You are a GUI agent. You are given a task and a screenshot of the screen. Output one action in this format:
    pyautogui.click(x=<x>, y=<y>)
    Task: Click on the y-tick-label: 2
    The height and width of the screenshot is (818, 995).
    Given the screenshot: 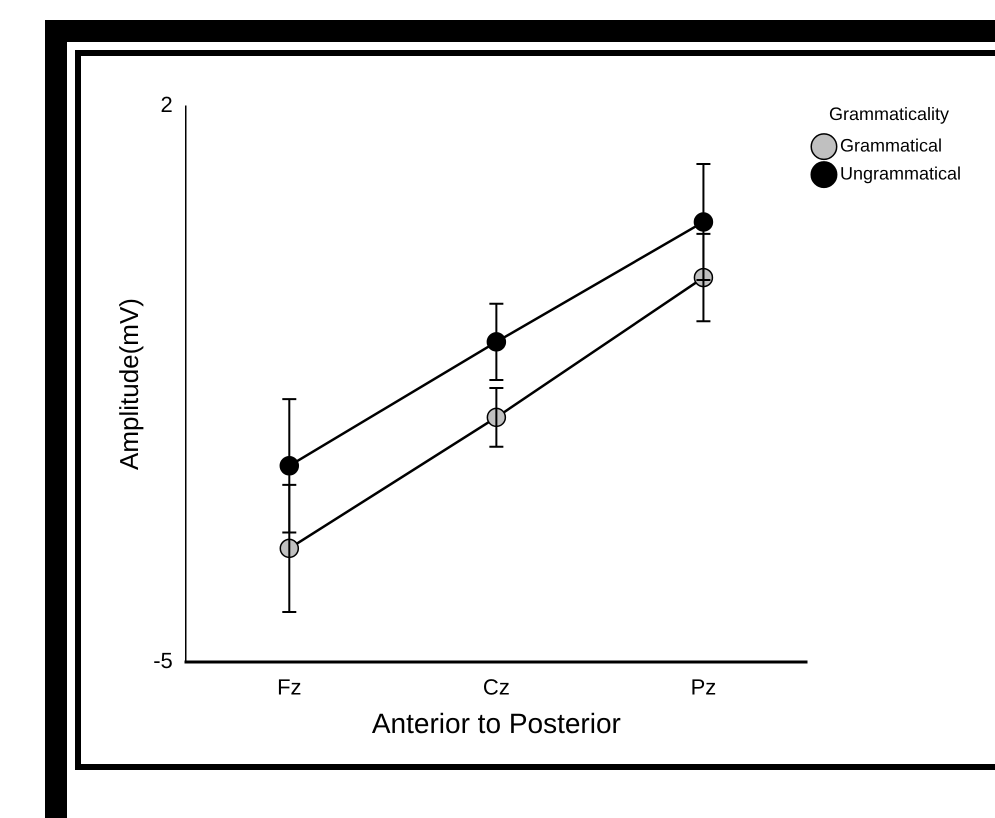 What is the action you would take?
    pyautogui.click(x=166, y=105)
    